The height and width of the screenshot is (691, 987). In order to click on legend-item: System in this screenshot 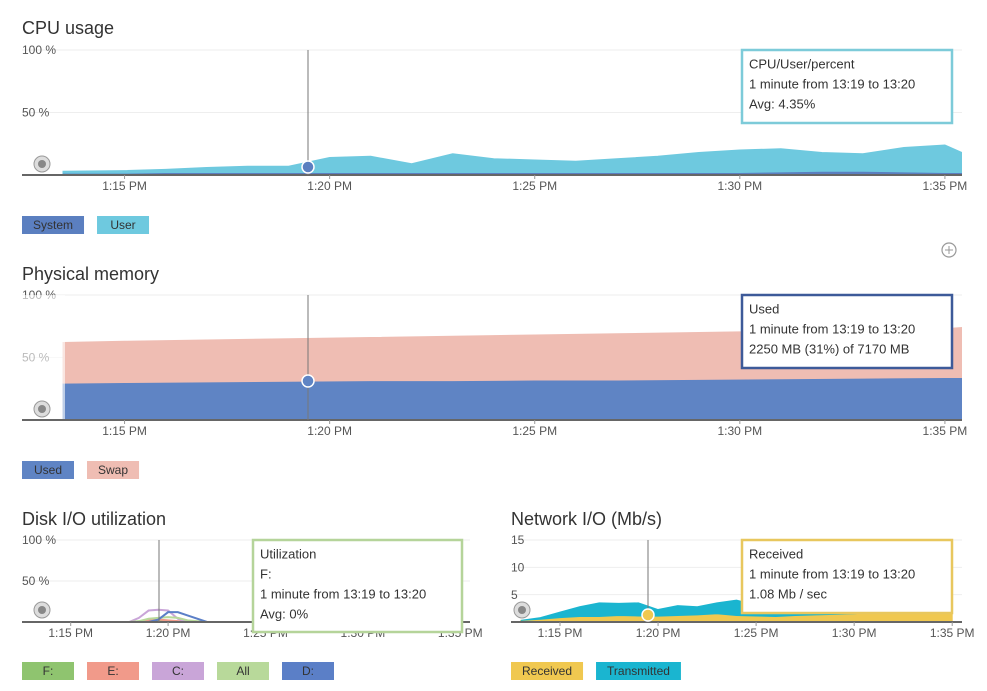, I will do `click(53, 225)`.